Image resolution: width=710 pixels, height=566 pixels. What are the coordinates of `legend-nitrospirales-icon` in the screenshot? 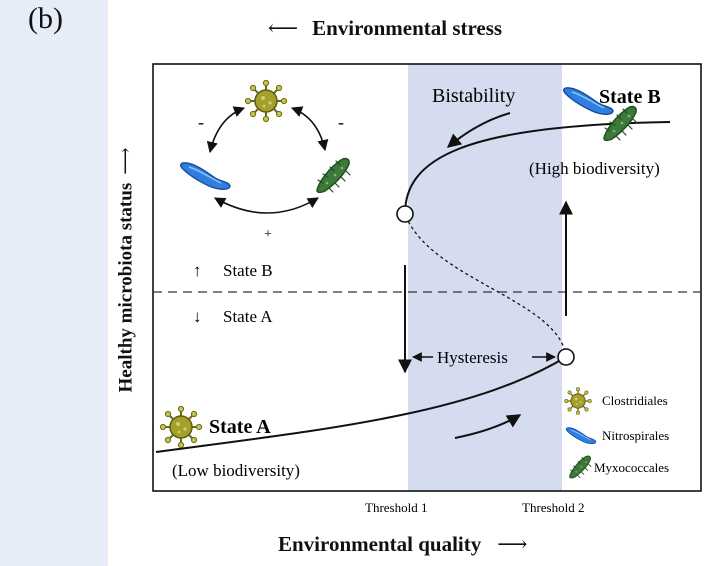 It's located at (581, 436).